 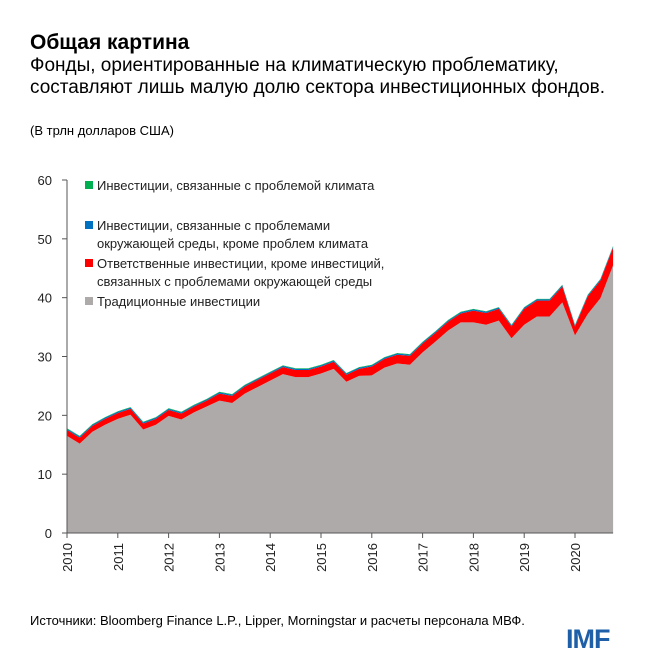 I want to click on y-tick-label: 20, so click(x=45, y=415).